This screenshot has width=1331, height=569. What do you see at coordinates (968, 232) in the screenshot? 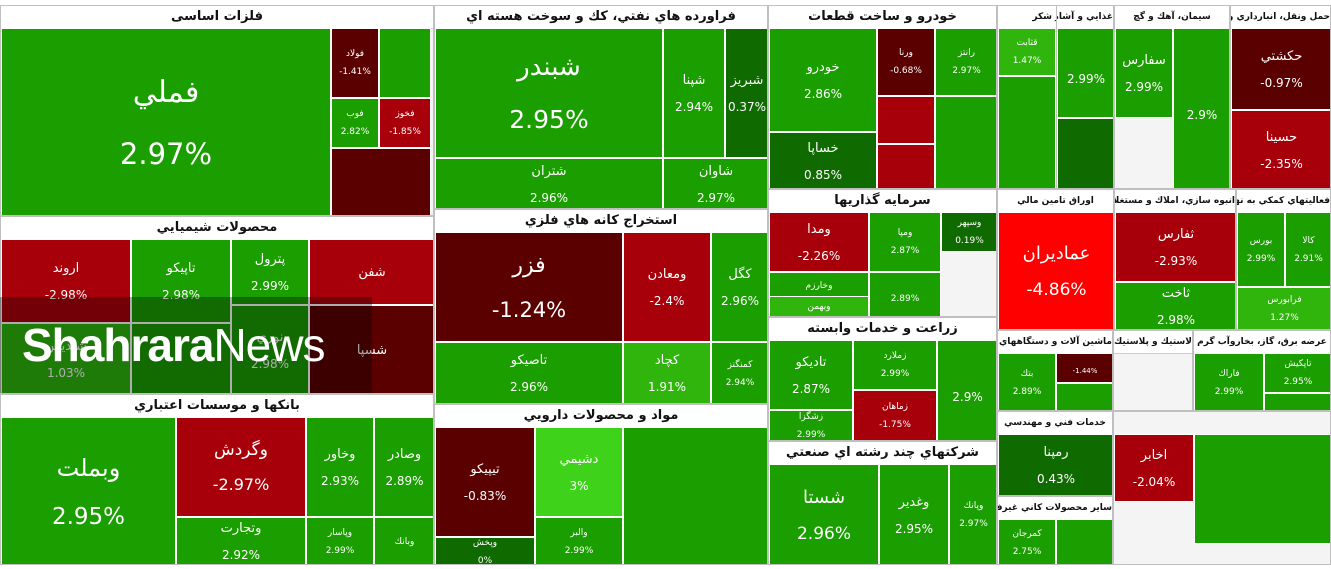
I see `stock-tile: وسپهر 0.19%` at bounding box center [968, 232].